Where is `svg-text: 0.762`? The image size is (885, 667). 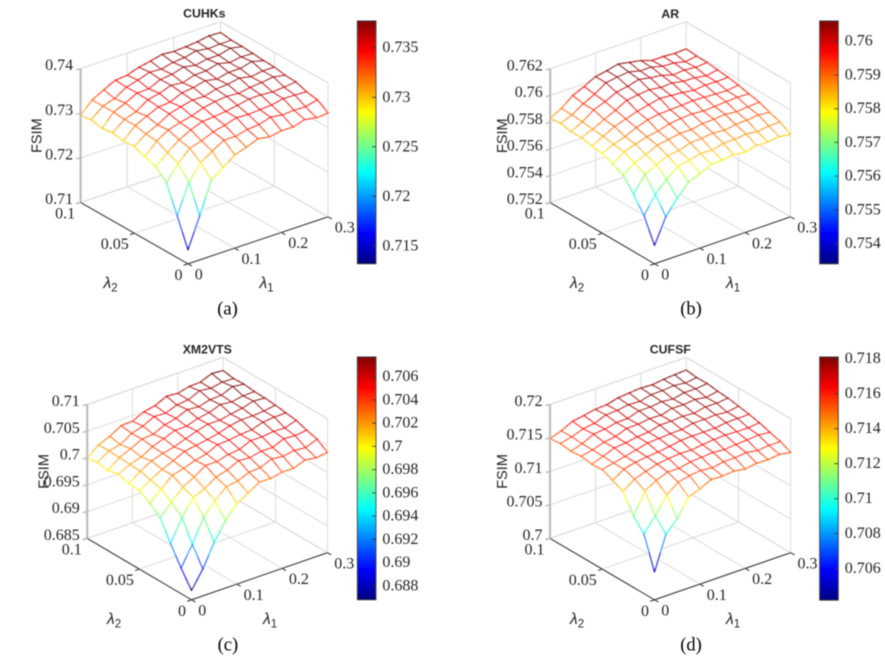 svg-text: 0.762 is located at coordinates (525, 65).